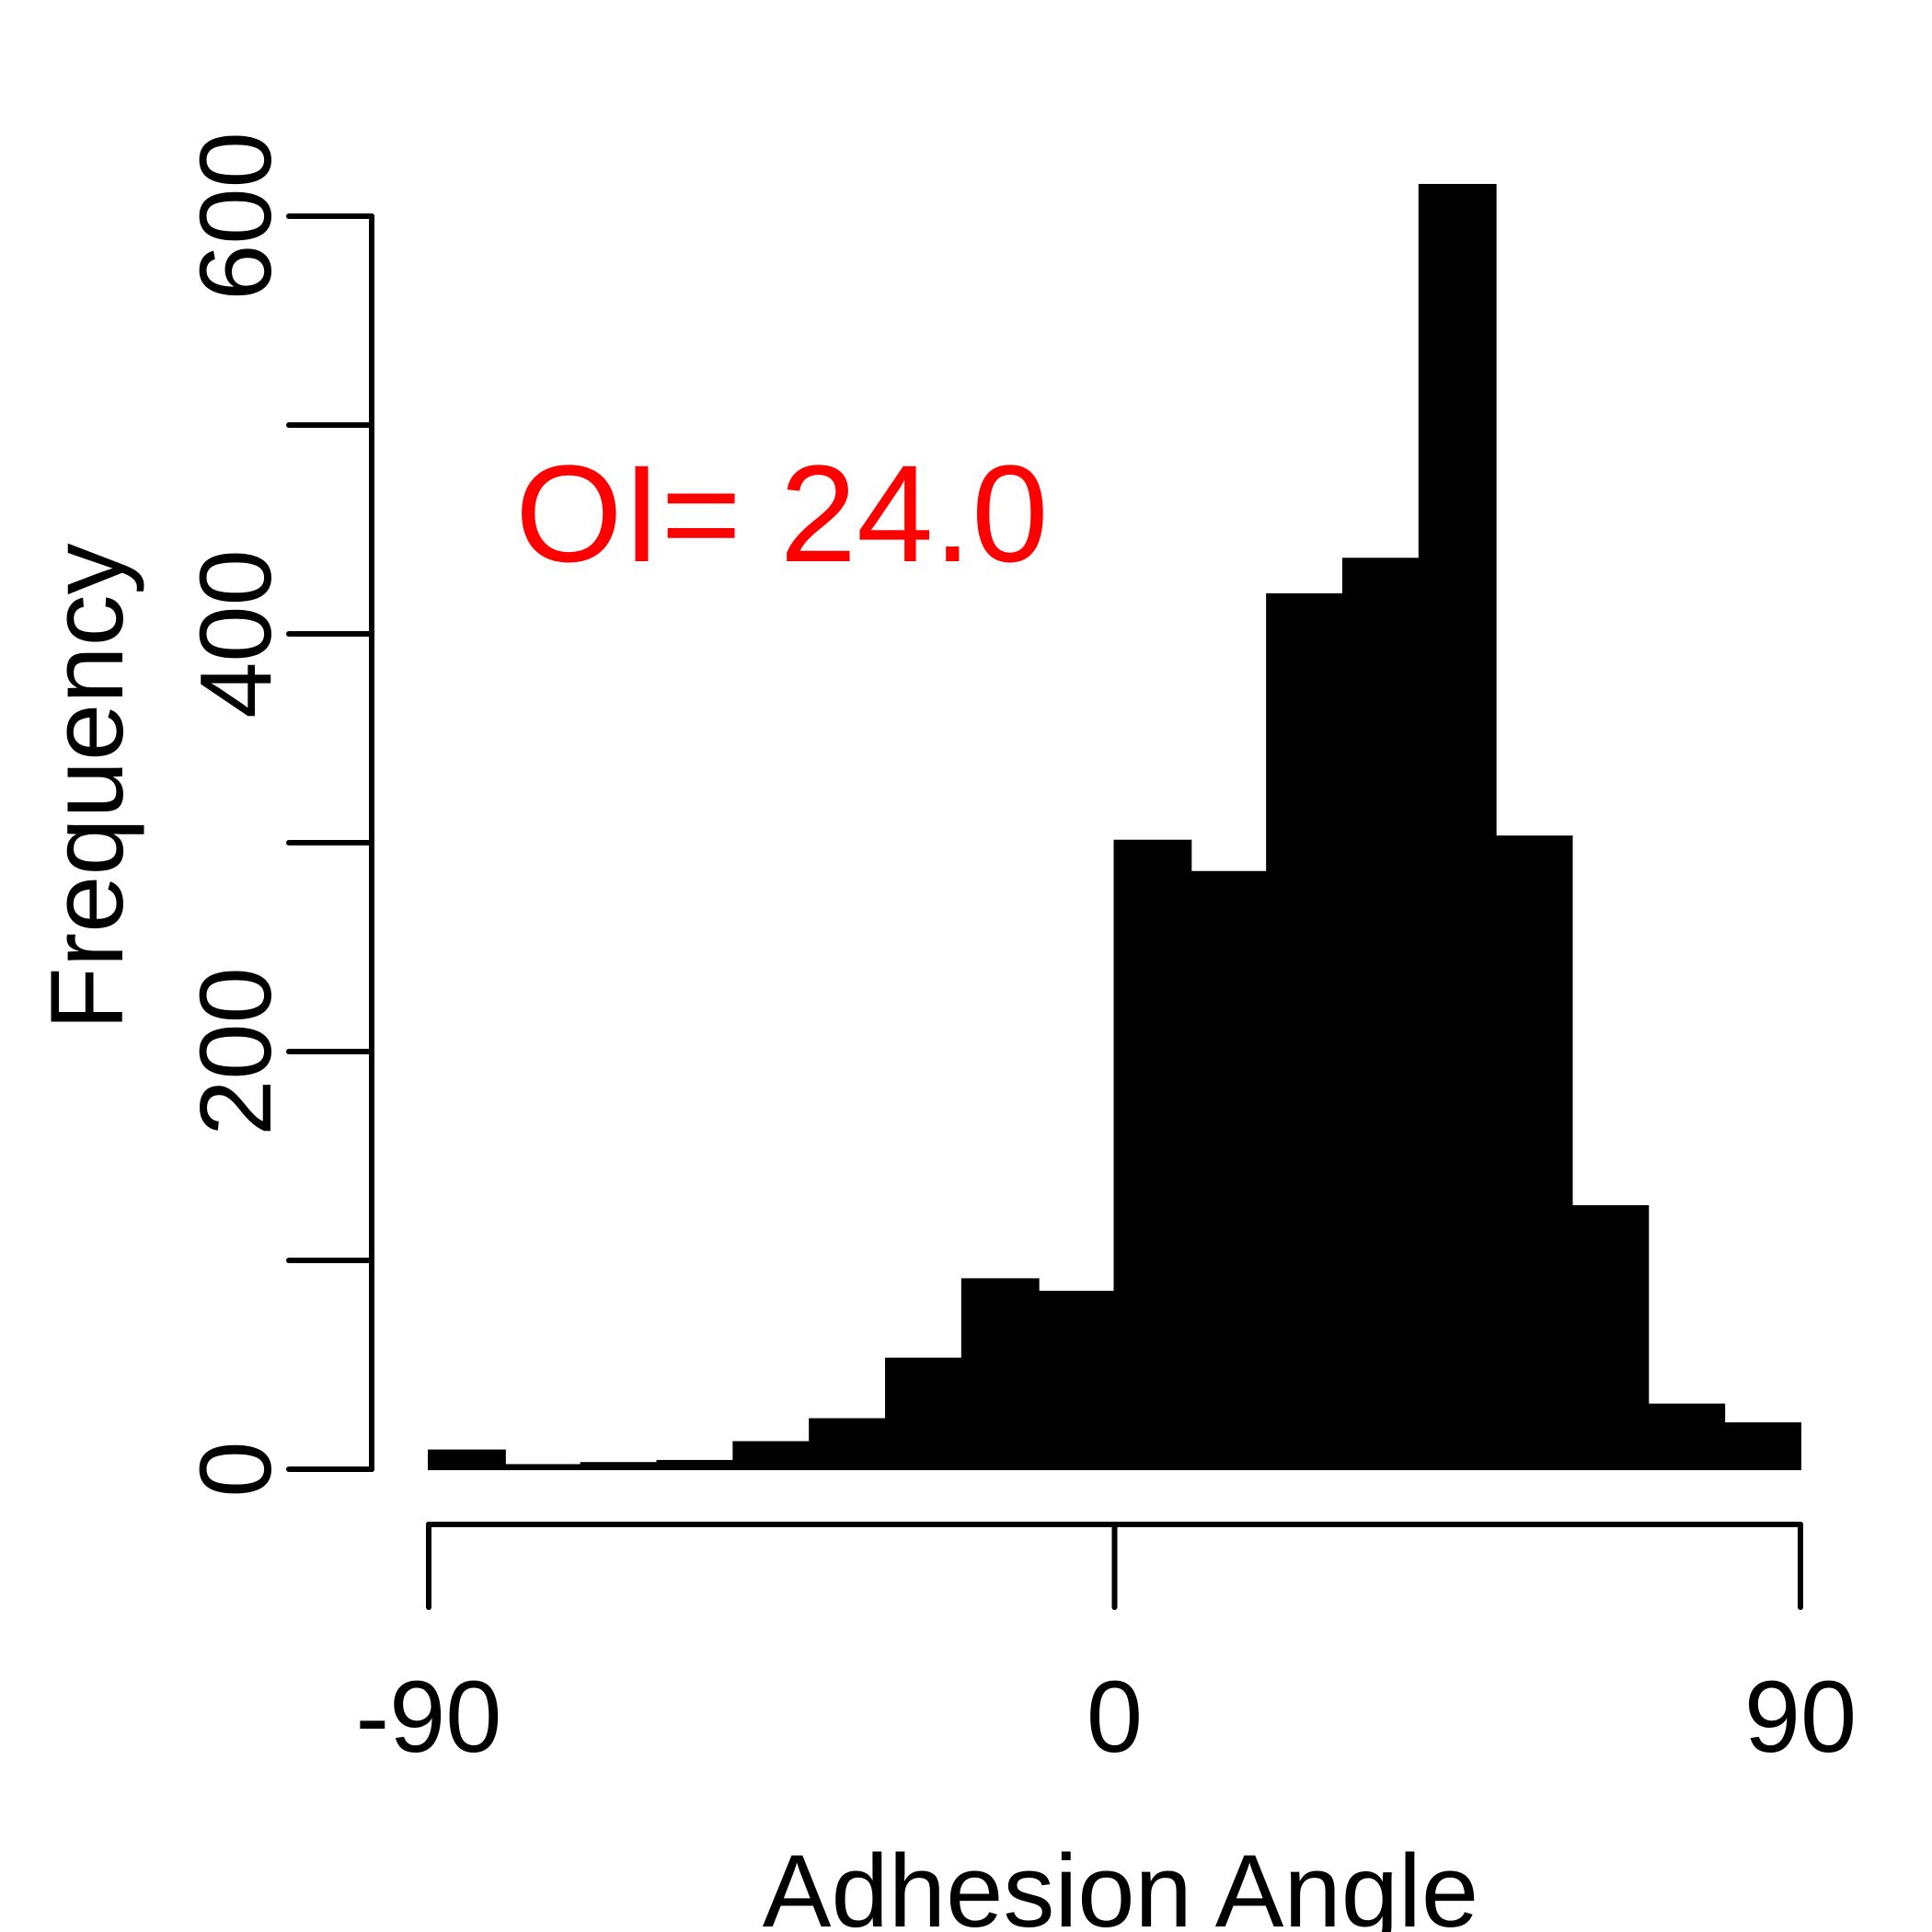 Image resolution: width=1932 pixels, height=1932 pixels. Describe the element at coordinates (236, 216) in the screenshot. I see `y-tick-label: 600` at that location.